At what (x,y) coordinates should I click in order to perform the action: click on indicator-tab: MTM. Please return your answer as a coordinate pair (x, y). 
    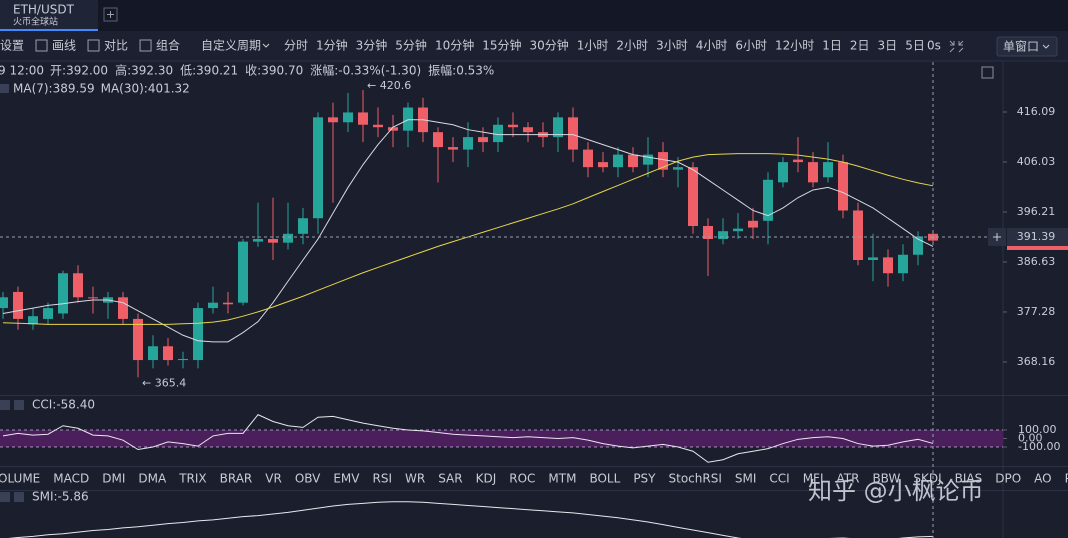
    Looking at the image, I should click on (562, 479).